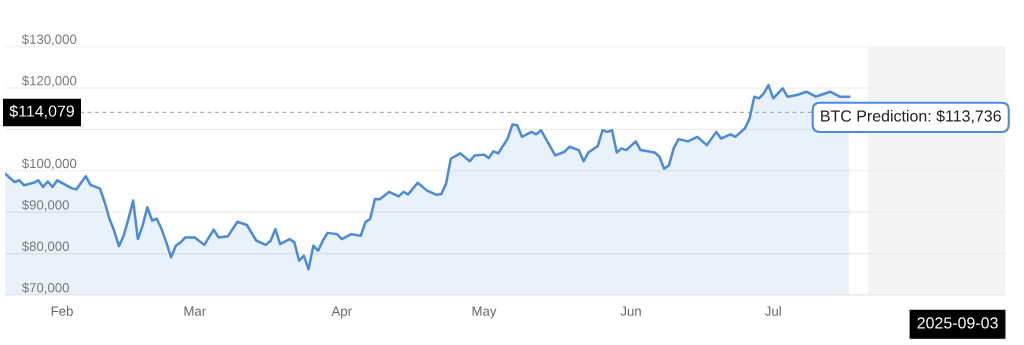  I want to click on y-tick-label: $120,000, so click(49, 81).